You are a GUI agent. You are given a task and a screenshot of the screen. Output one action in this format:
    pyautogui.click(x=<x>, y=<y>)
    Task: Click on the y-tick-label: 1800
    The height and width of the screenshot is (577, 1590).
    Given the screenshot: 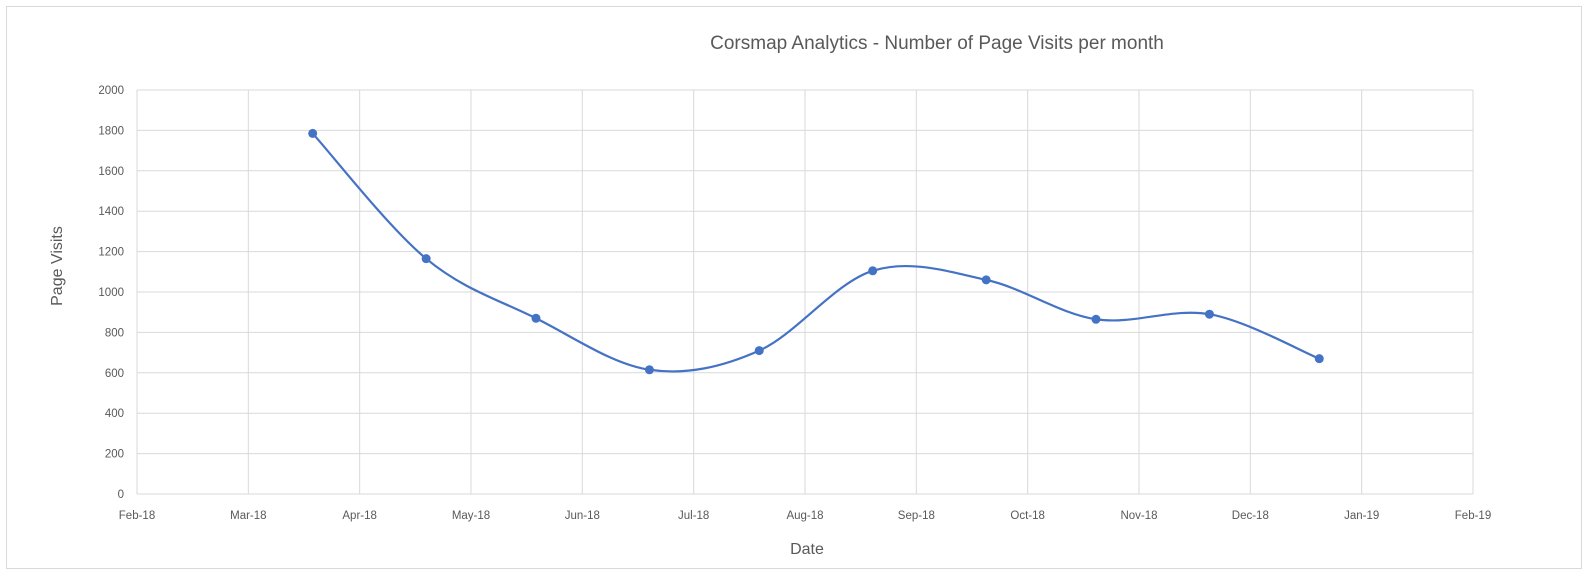 What is the action you would take?
    pyautogui.click(x=111, y=131)
    